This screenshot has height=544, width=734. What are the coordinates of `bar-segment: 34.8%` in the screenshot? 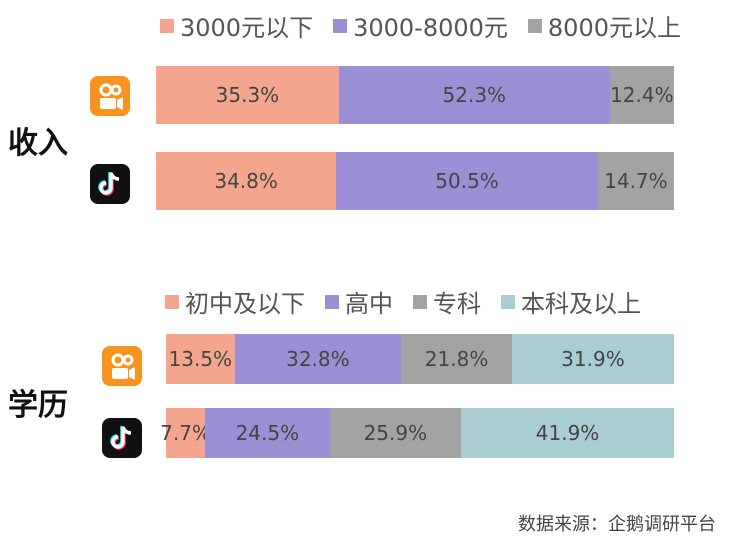 It's located at (246, 181).